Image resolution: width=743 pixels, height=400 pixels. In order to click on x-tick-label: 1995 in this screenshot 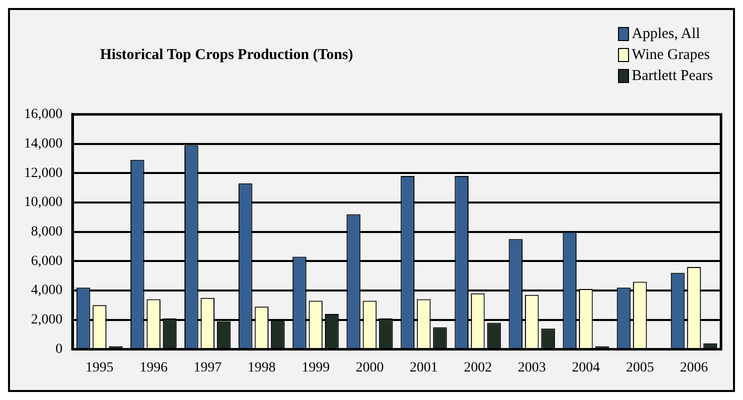, I will do `click(100, 368)`.